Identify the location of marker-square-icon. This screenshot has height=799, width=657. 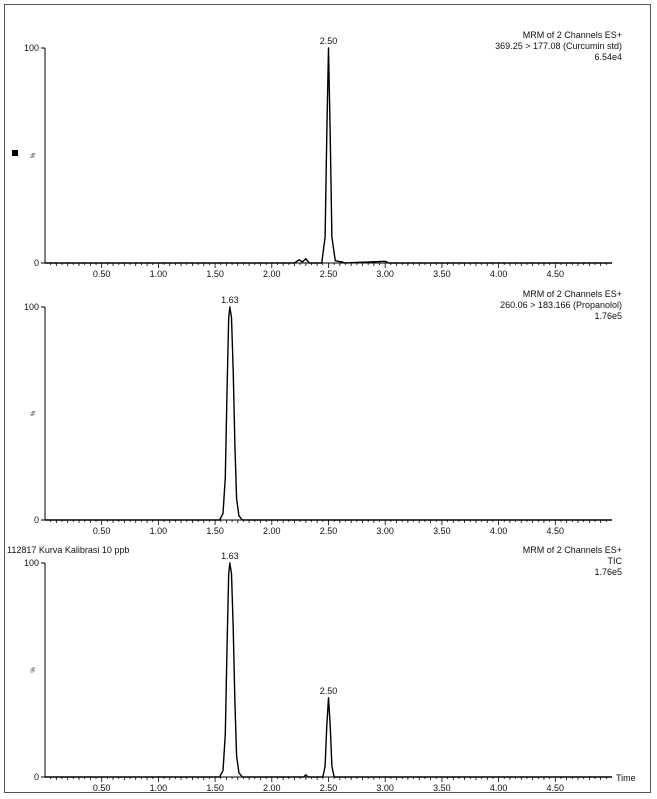
(15, 153).